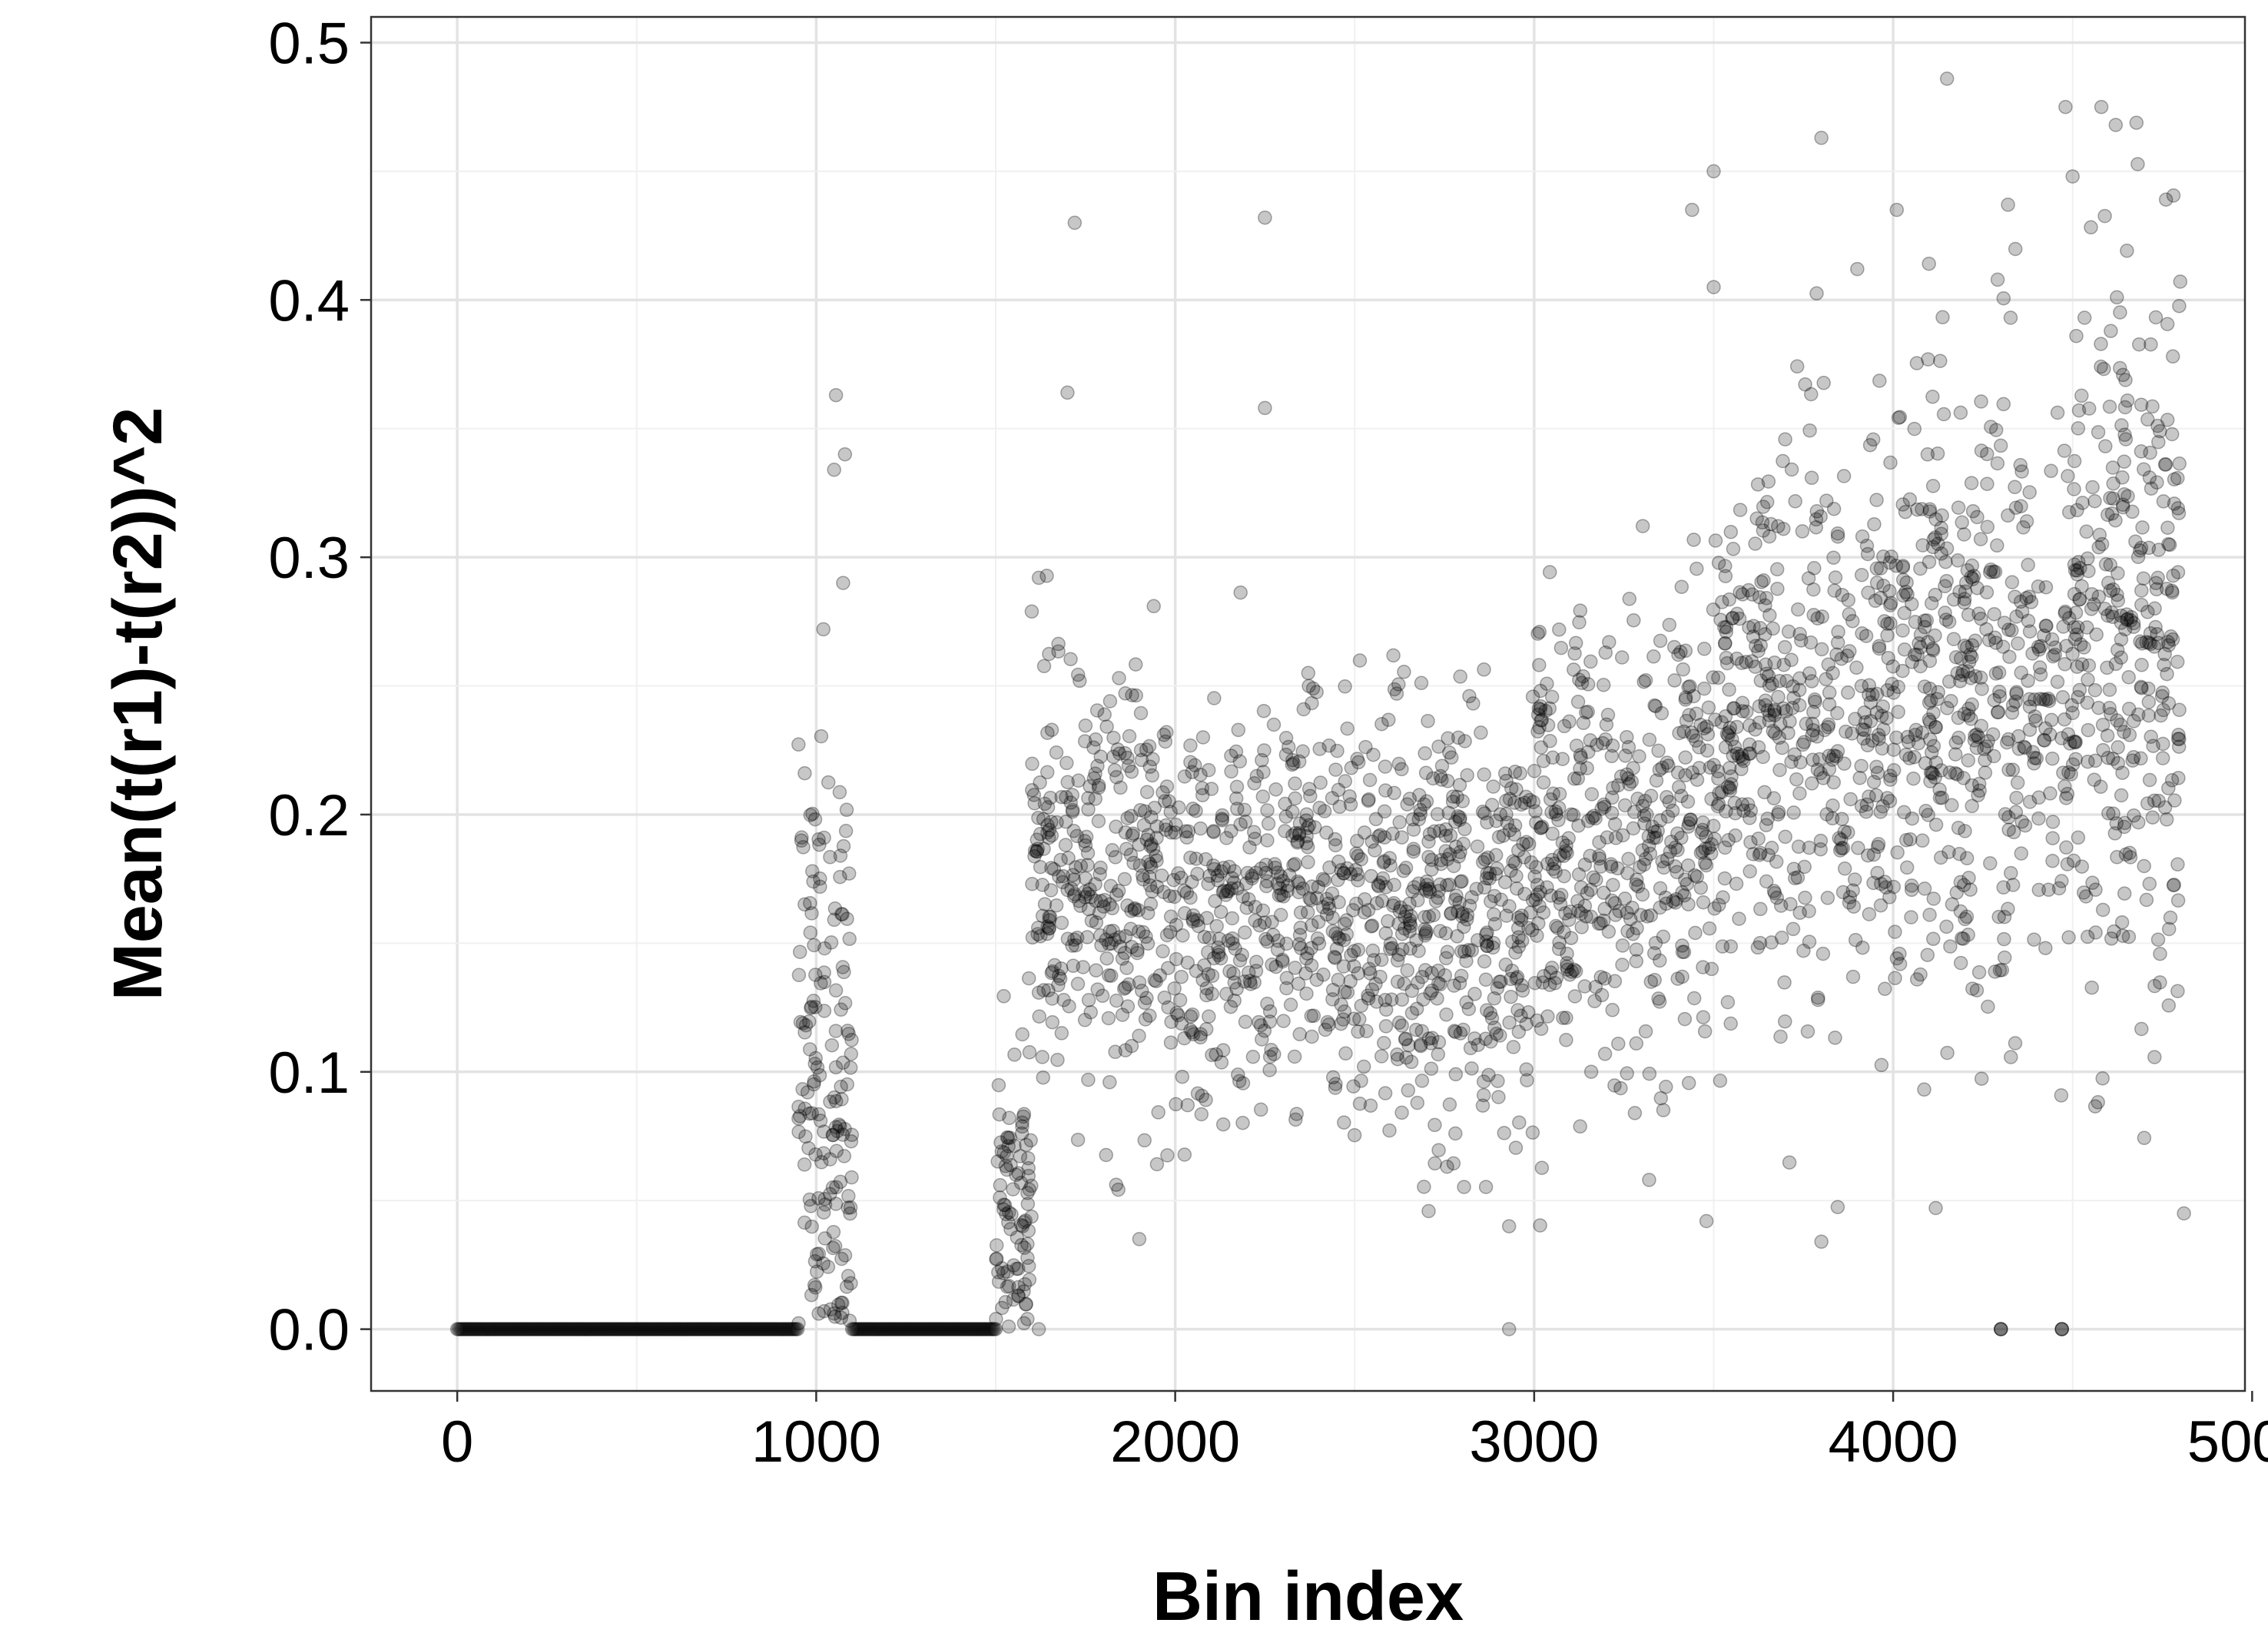 This screenshot has height=1633, width=2268. Describe the element at coordinates (309, 301) in the screenshot. I see `y-tick-label: 0.4` at that location.